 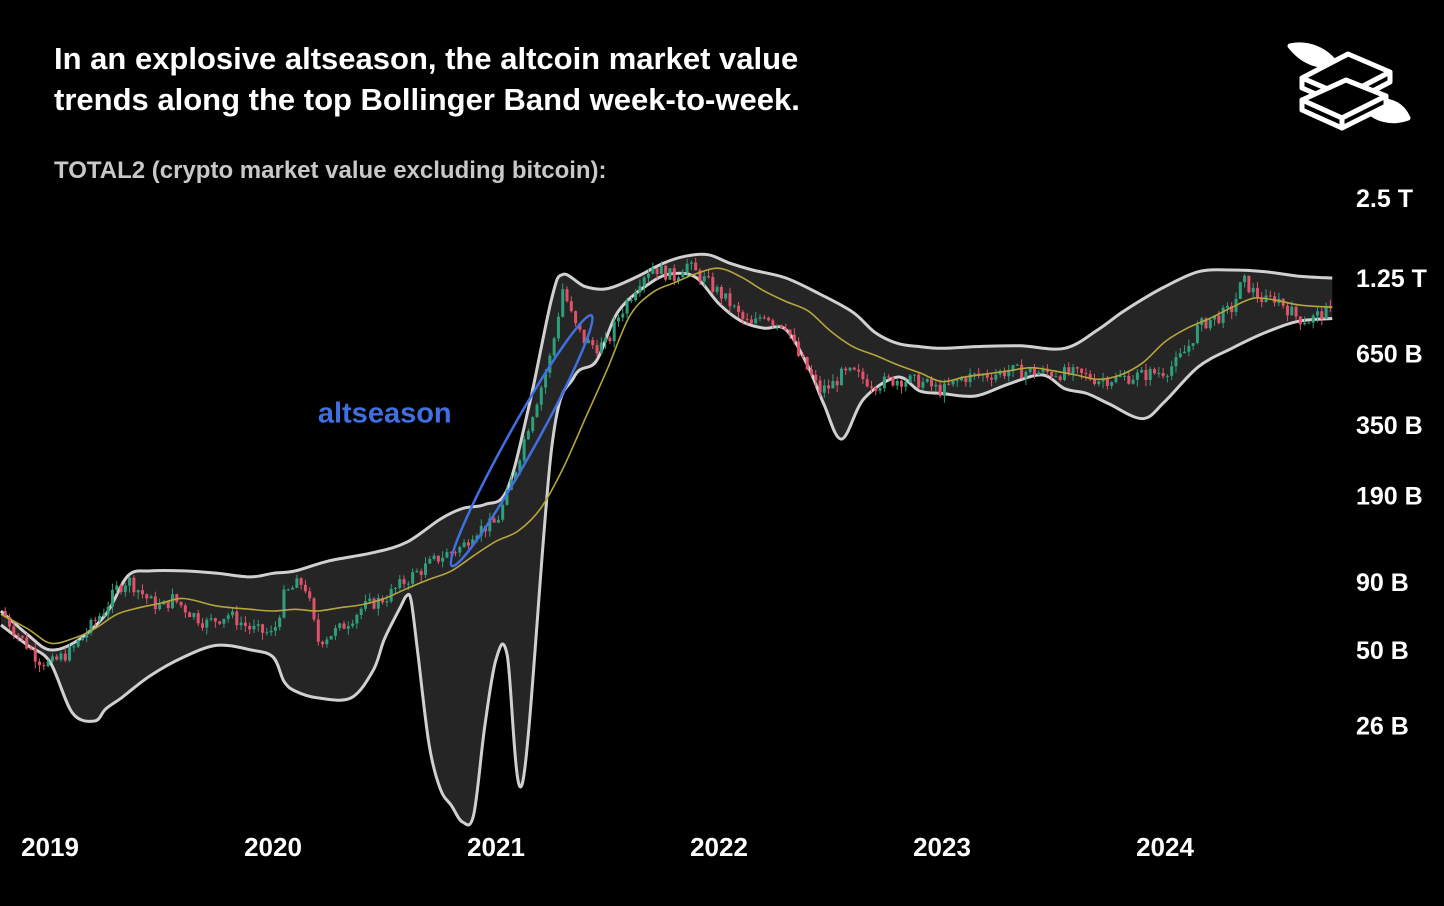 What do you see at coordinates (1391, 279) in the screenshot?
I see `y-tick-label: 1.25 T` at bounding box center [1391, 279].